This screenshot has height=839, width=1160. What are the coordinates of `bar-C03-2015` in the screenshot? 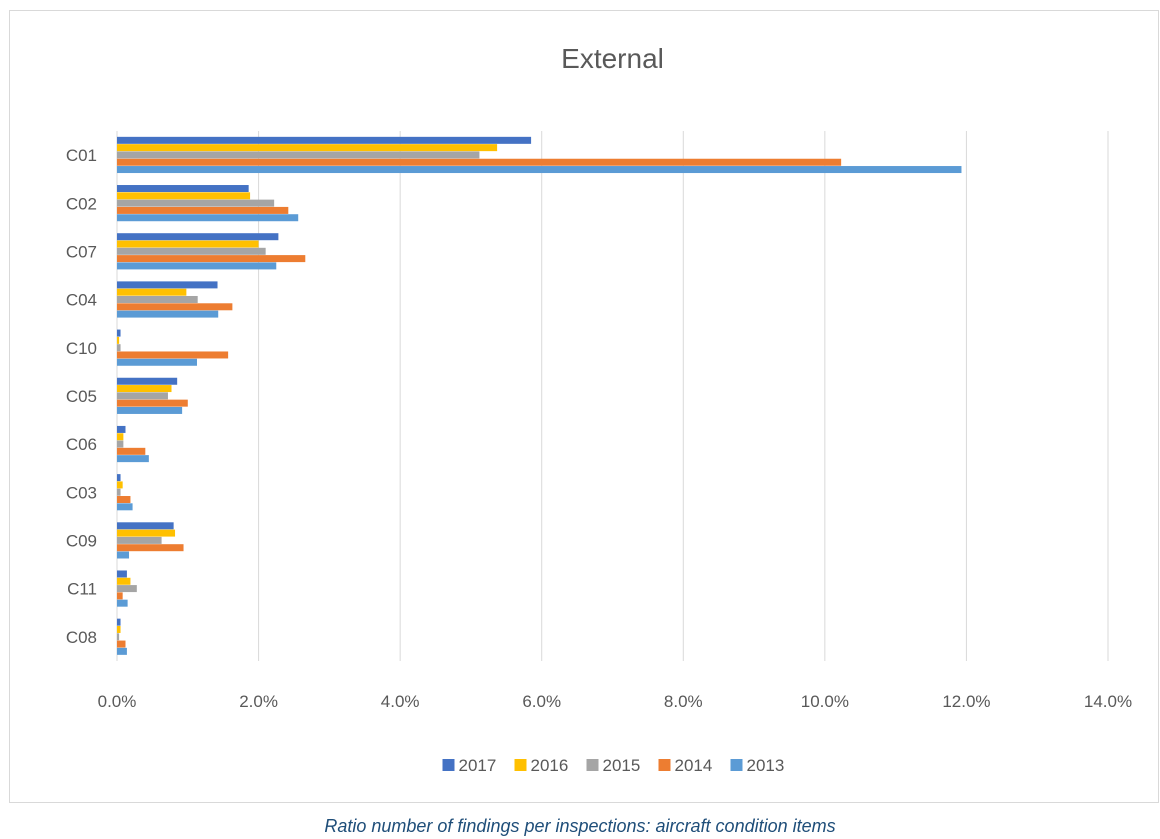 It's located at (119, 492).